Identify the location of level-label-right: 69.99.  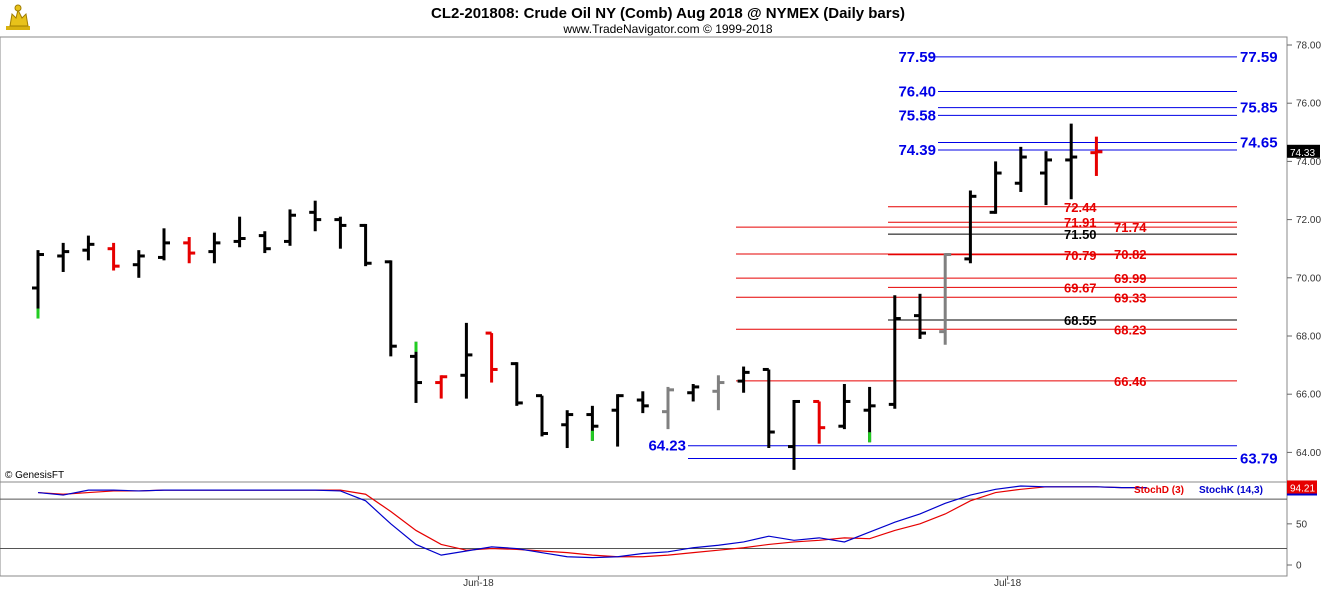
(1130, 278).